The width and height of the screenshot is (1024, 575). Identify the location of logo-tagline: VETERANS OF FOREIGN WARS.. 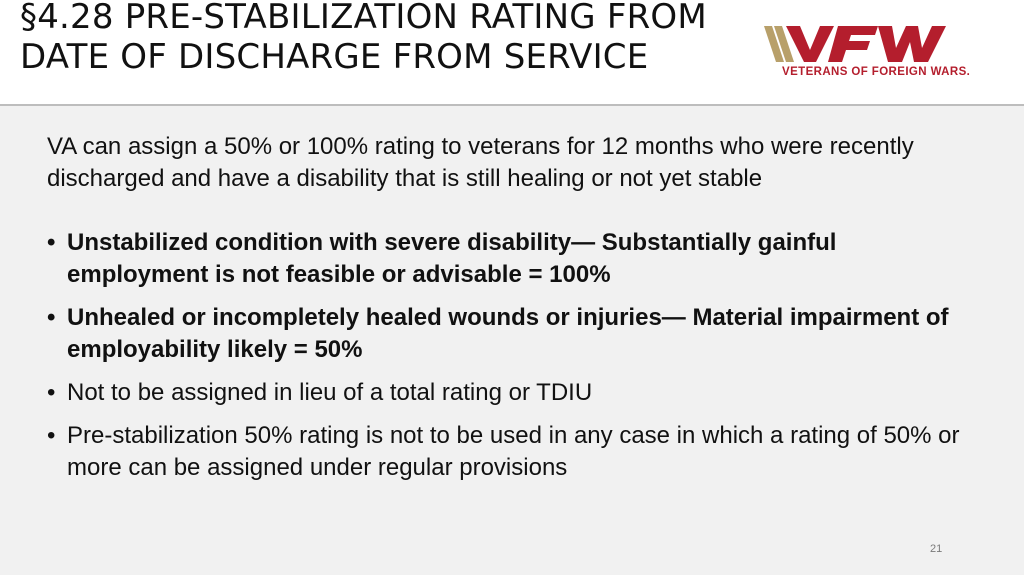
(876, 72).